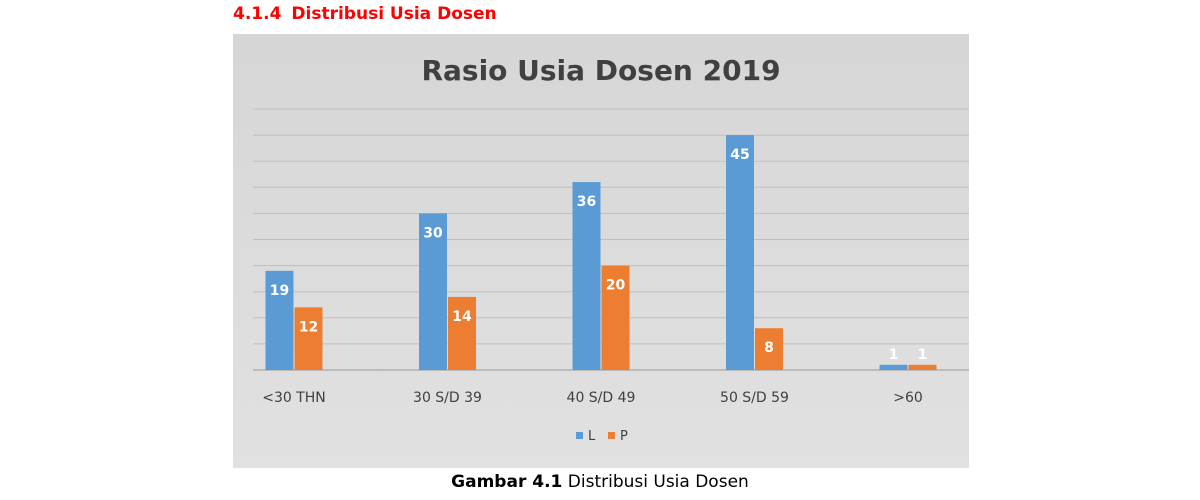  Describe the element at coordinates (655, 482) in the screenshot. I see `caption-text: Distribusi Usia Dosen` at that location.